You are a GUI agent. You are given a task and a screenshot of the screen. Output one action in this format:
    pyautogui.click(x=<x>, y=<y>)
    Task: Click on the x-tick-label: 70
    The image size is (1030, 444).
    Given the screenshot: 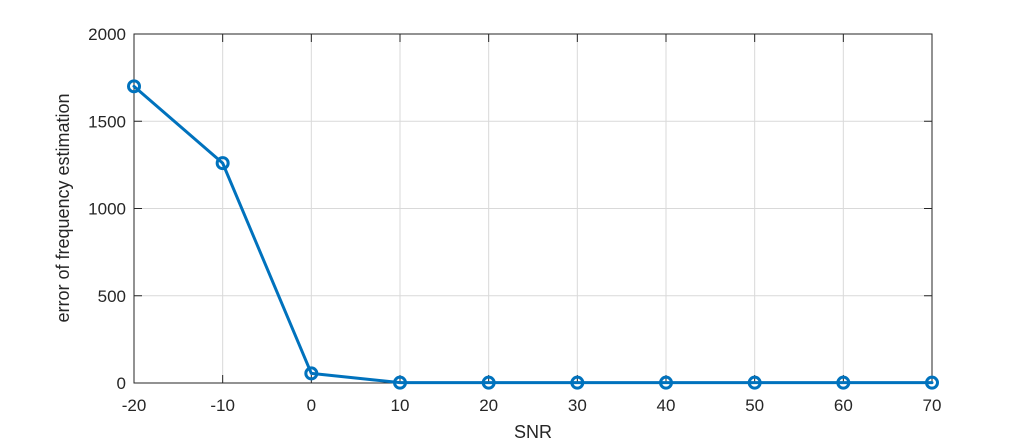 What is the action you would take?
    pyautogui.click(x=932, y=405)
    